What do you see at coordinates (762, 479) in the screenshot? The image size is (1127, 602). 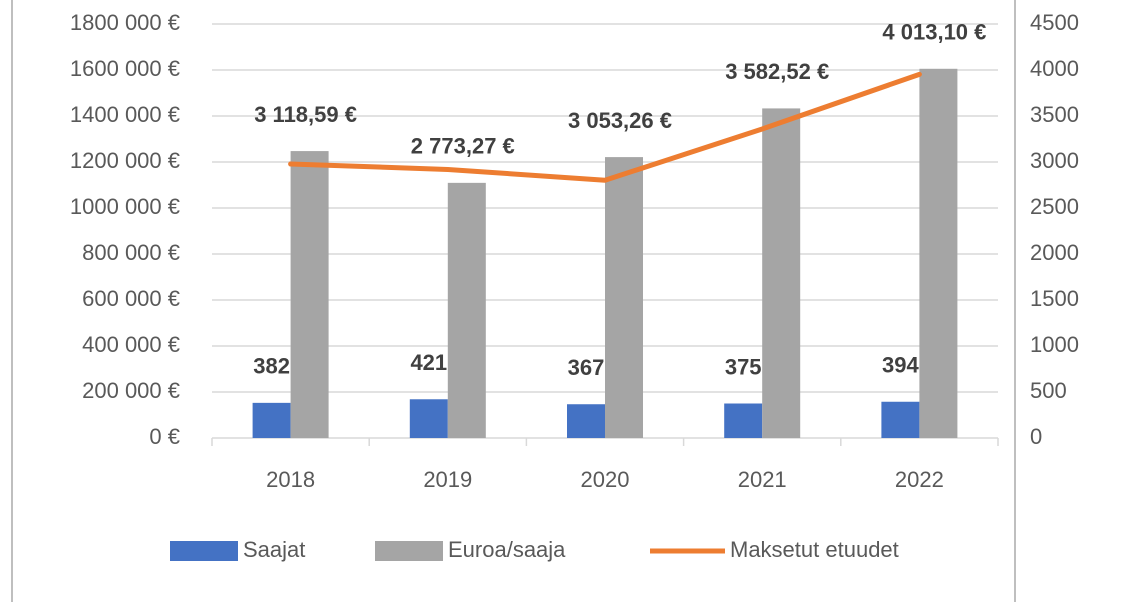 I see `x-tick-label: 2021` at bounding box center [762, 479].